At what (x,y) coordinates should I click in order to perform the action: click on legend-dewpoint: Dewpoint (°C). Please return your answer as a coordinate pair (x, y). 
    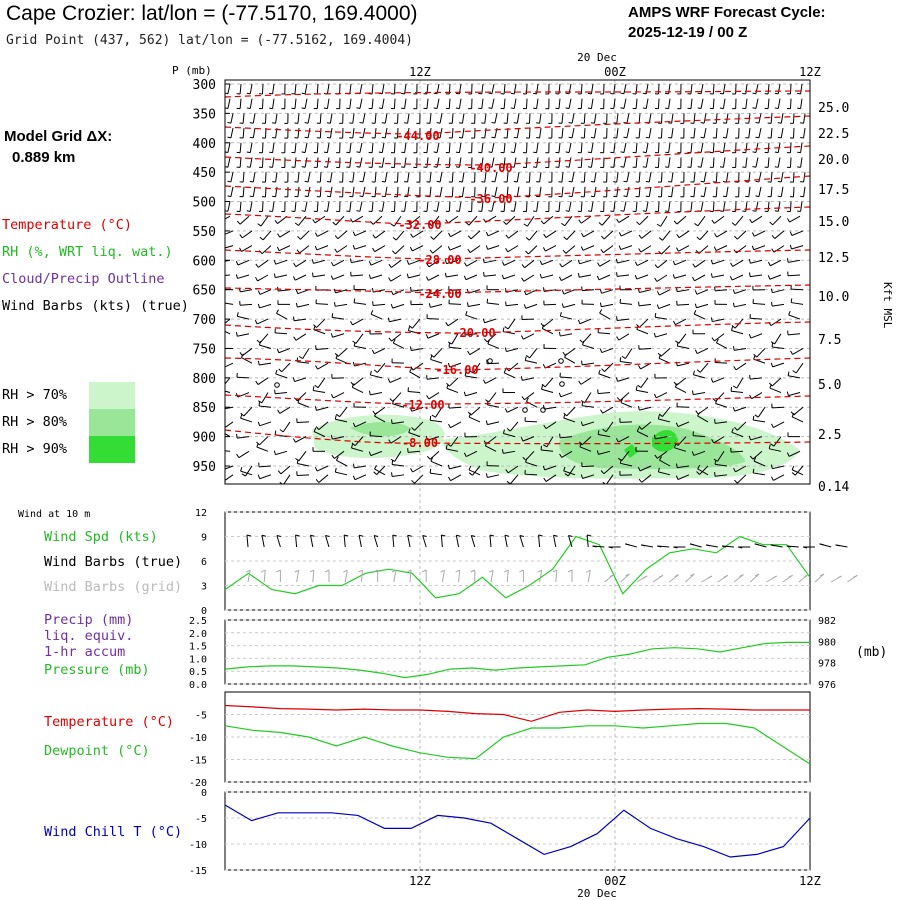
    Looking at the image, I should click on (97, 751).